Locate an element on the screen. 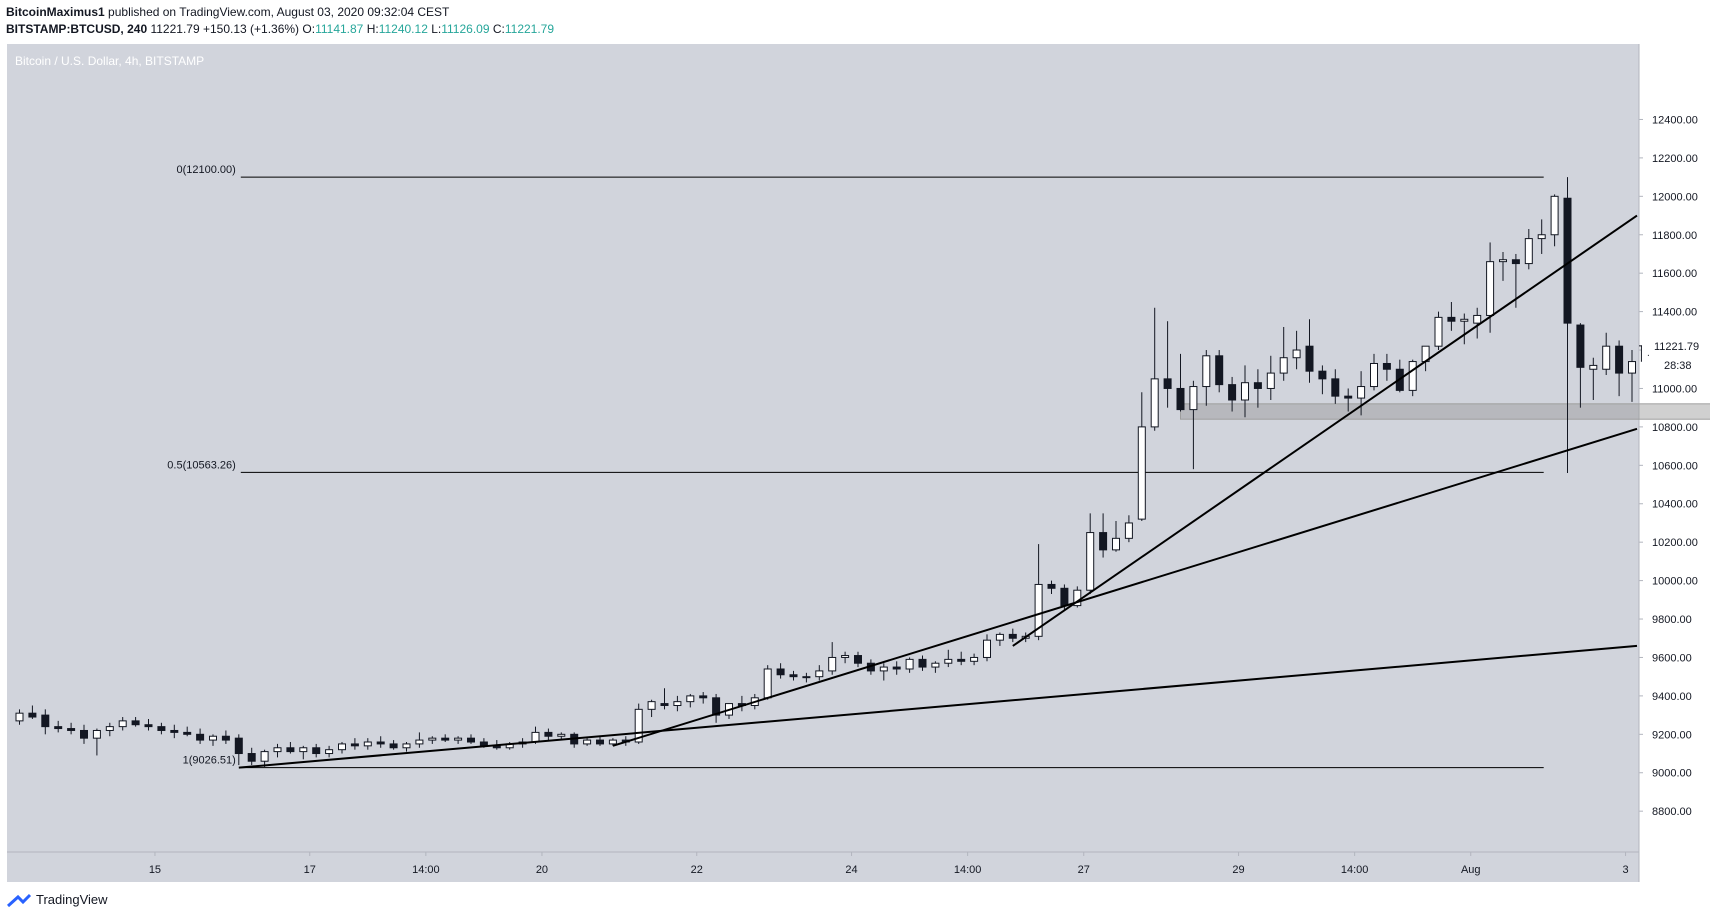 Image resolution: width=1710 pixels, height=918 pixels. trendline is located at coordinates (938, 706).